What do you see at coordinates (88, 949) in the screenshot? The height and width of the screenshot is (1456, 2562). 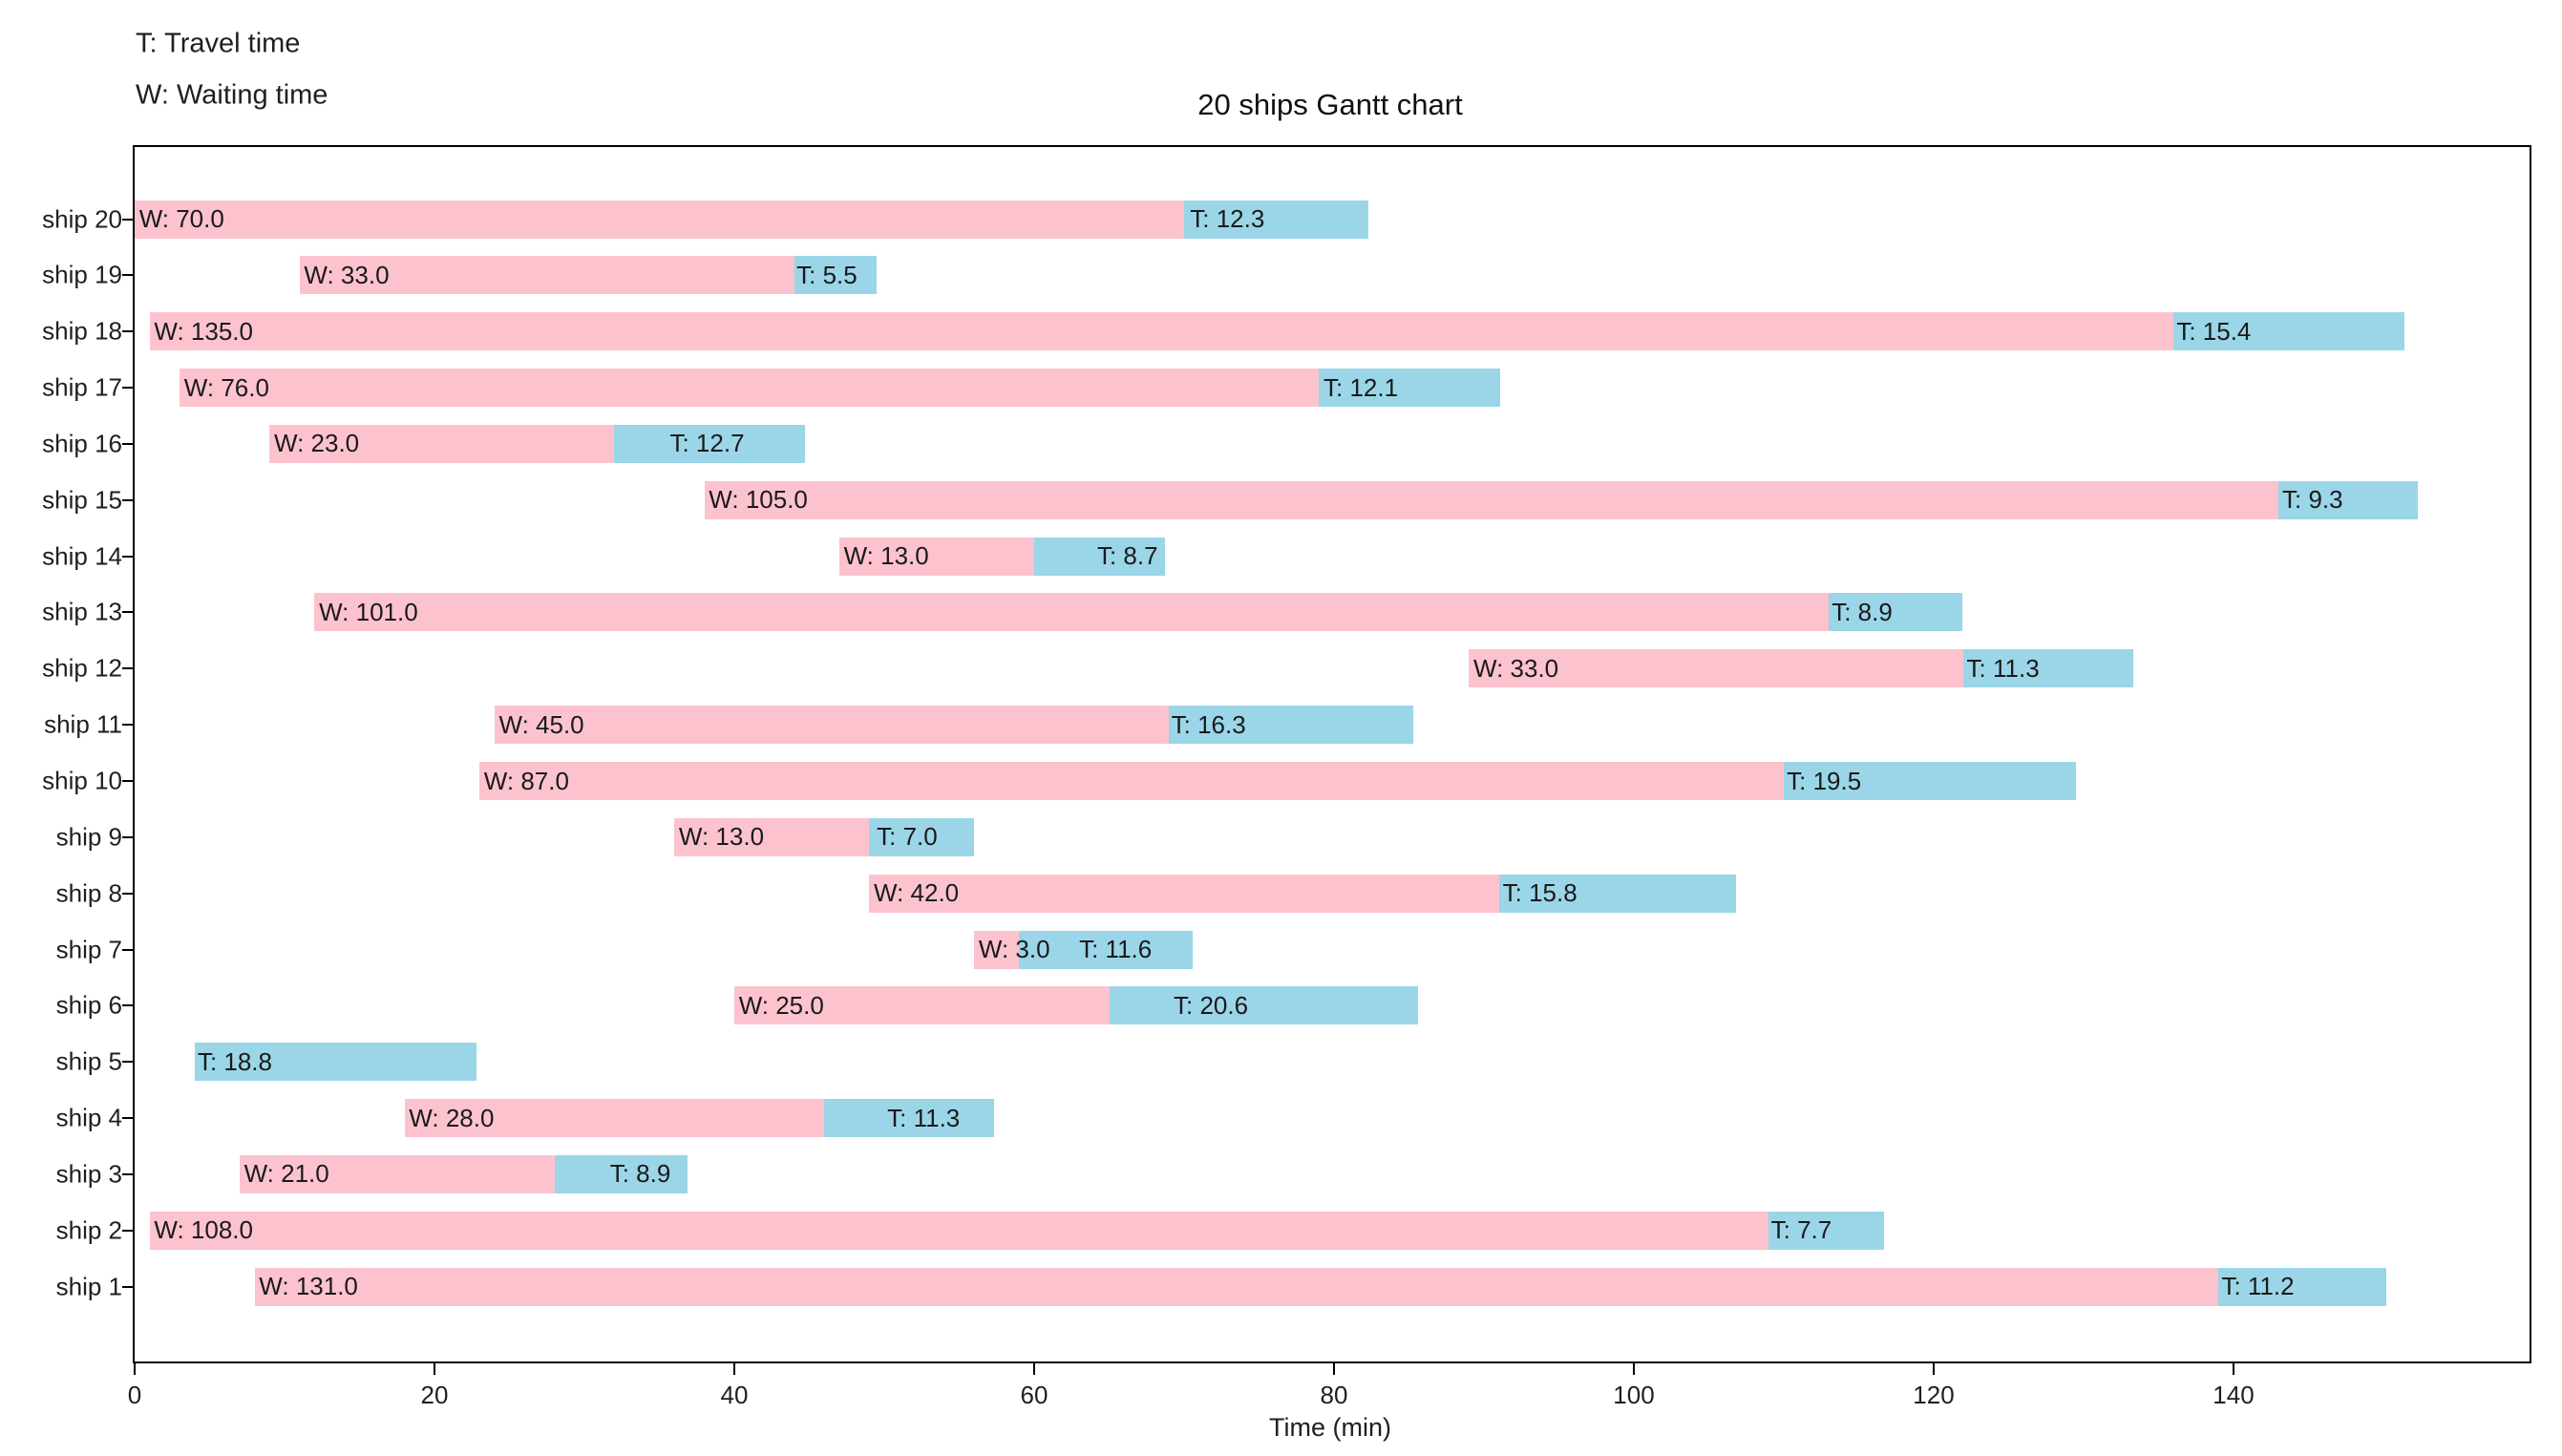 I see `y-tick-label: ship 7` at bounding box center [88, 949].